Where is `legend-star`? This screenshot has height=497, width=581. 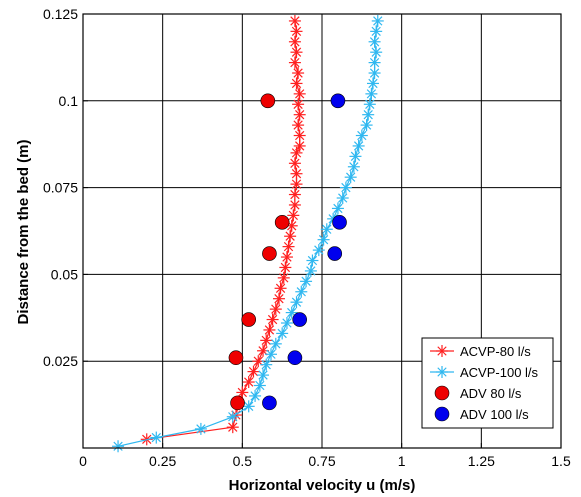
legend-star is located at coordinates (442, 351).